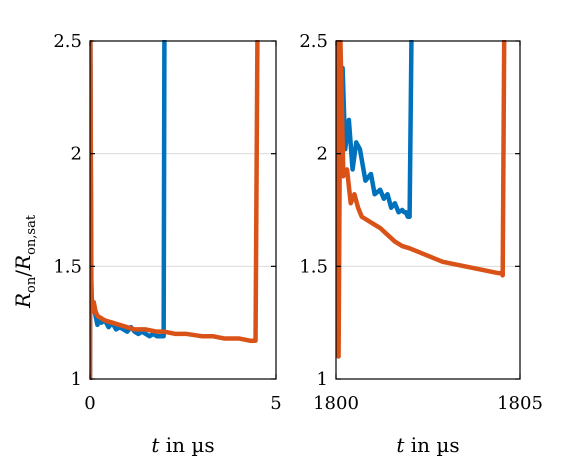  I want to click on y-axis-label: Ron/Ron,sat, so click(25, 261).